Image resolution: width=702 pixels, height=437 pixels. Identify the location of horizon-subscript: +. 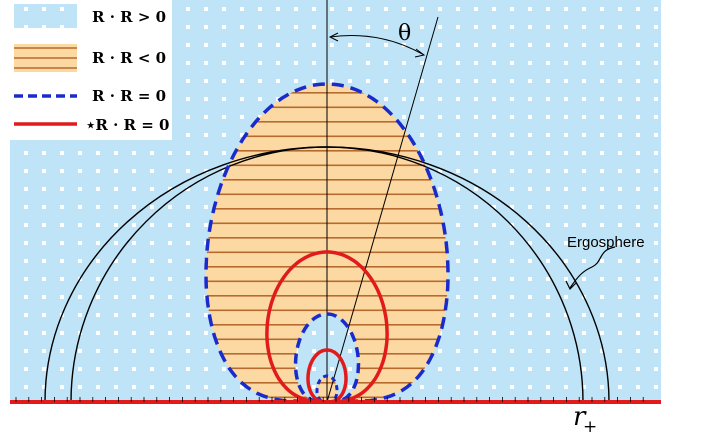
(590, 427).